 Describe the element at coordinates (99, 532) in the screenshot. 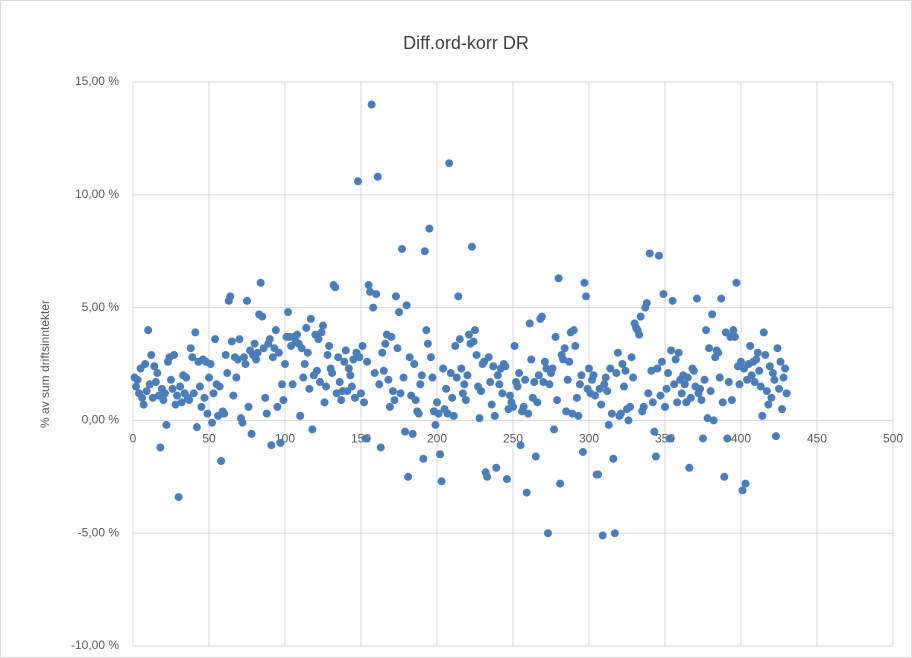

I see `y-tick-label: -5,00 %` at that location.